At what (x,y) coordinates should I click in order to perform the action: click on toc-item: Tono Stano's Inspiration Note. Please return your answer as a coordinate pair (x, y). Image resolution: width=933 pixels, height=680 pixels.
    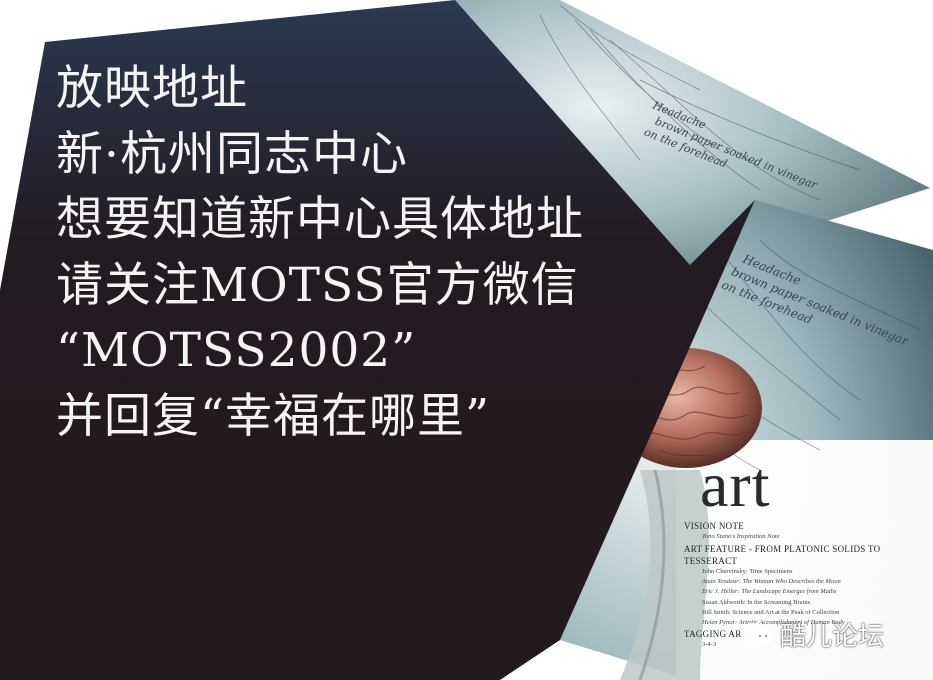
    Looking at the image, I should click on (741, 536).